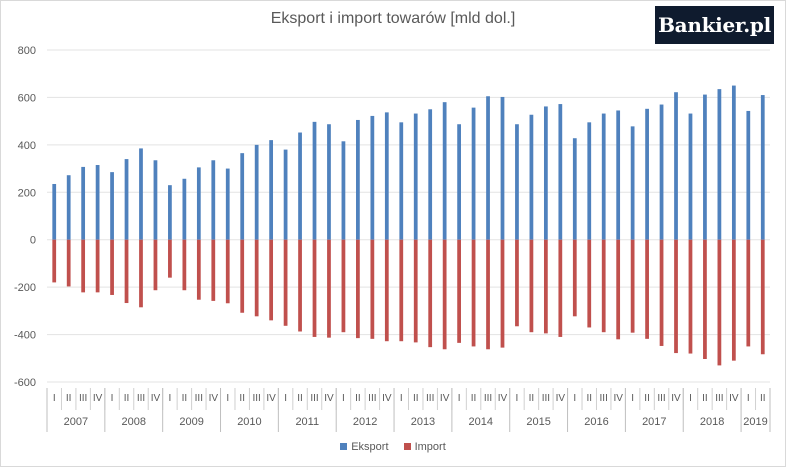 This screenshot has width=786, height=467. What do you see at coordinates (596, 422) in the screenshot?
I see `year-tick-label: 2016` at bounding box center [596, 422].